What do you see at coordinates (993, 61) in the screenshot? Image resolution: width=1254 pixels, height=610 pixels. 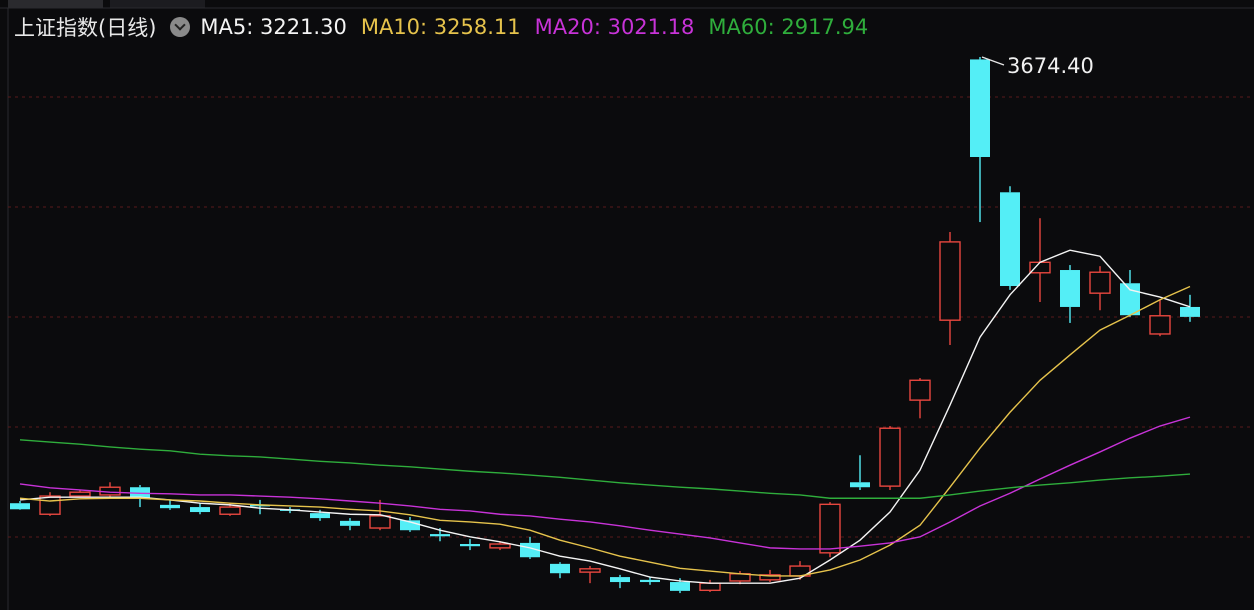 I see `annotation-arrow` at bounding box center [993, 61].